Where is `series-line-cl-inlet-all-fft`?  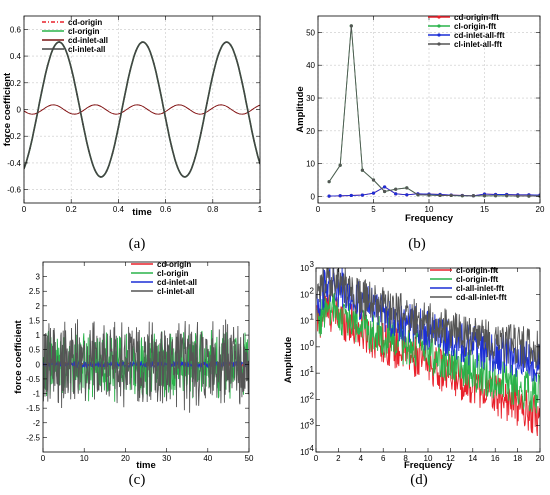
series-line-cl-inlet-all-fft is located at coordinates (434, 111).